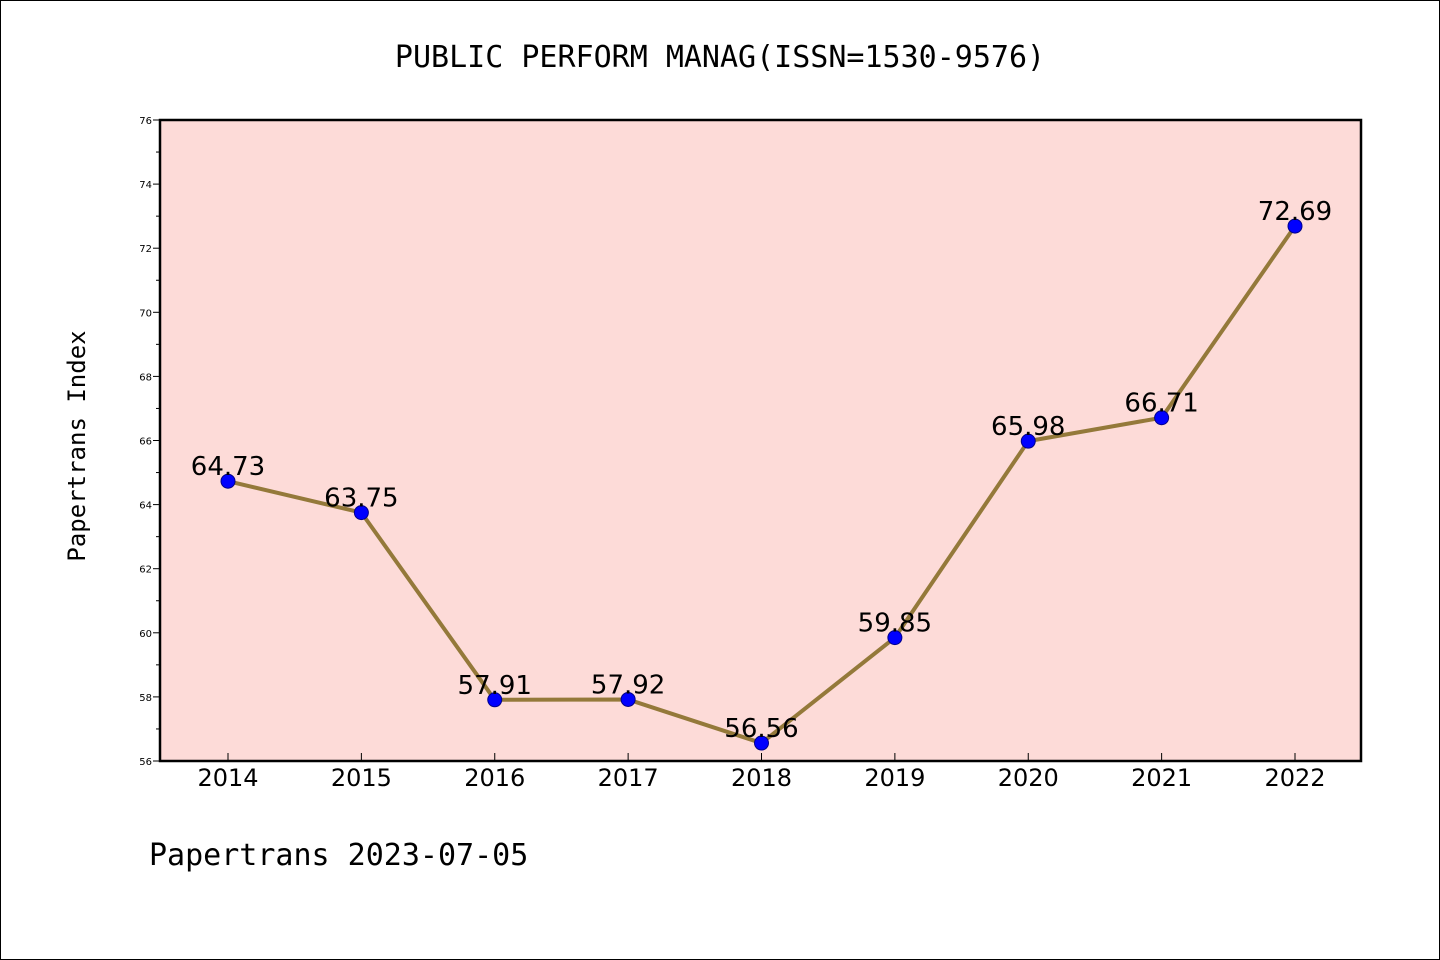  Describe the element at coordinates (1028, 778) in the screenshot. I see `x-tick-label: 2020` at that location.